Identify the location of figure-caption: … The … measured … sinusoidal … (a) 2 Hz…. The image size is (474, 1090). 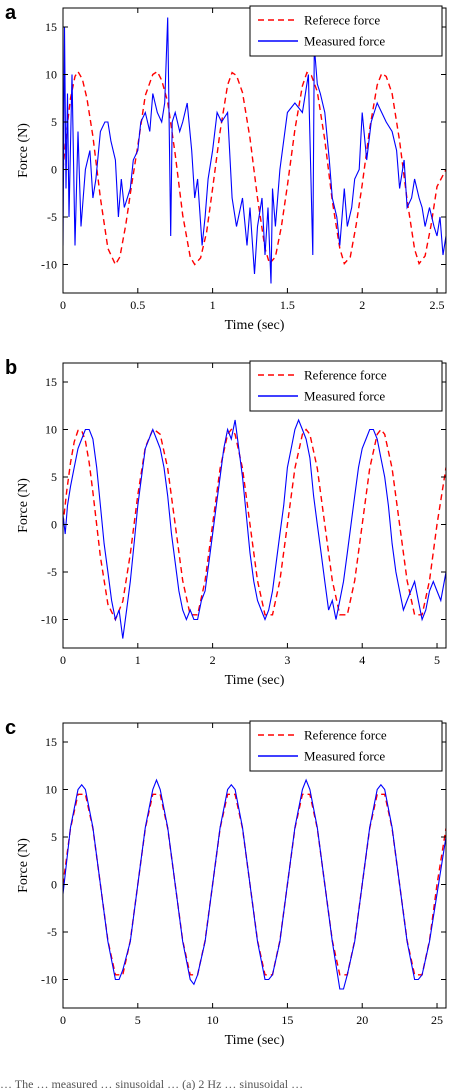
(152, 1084).